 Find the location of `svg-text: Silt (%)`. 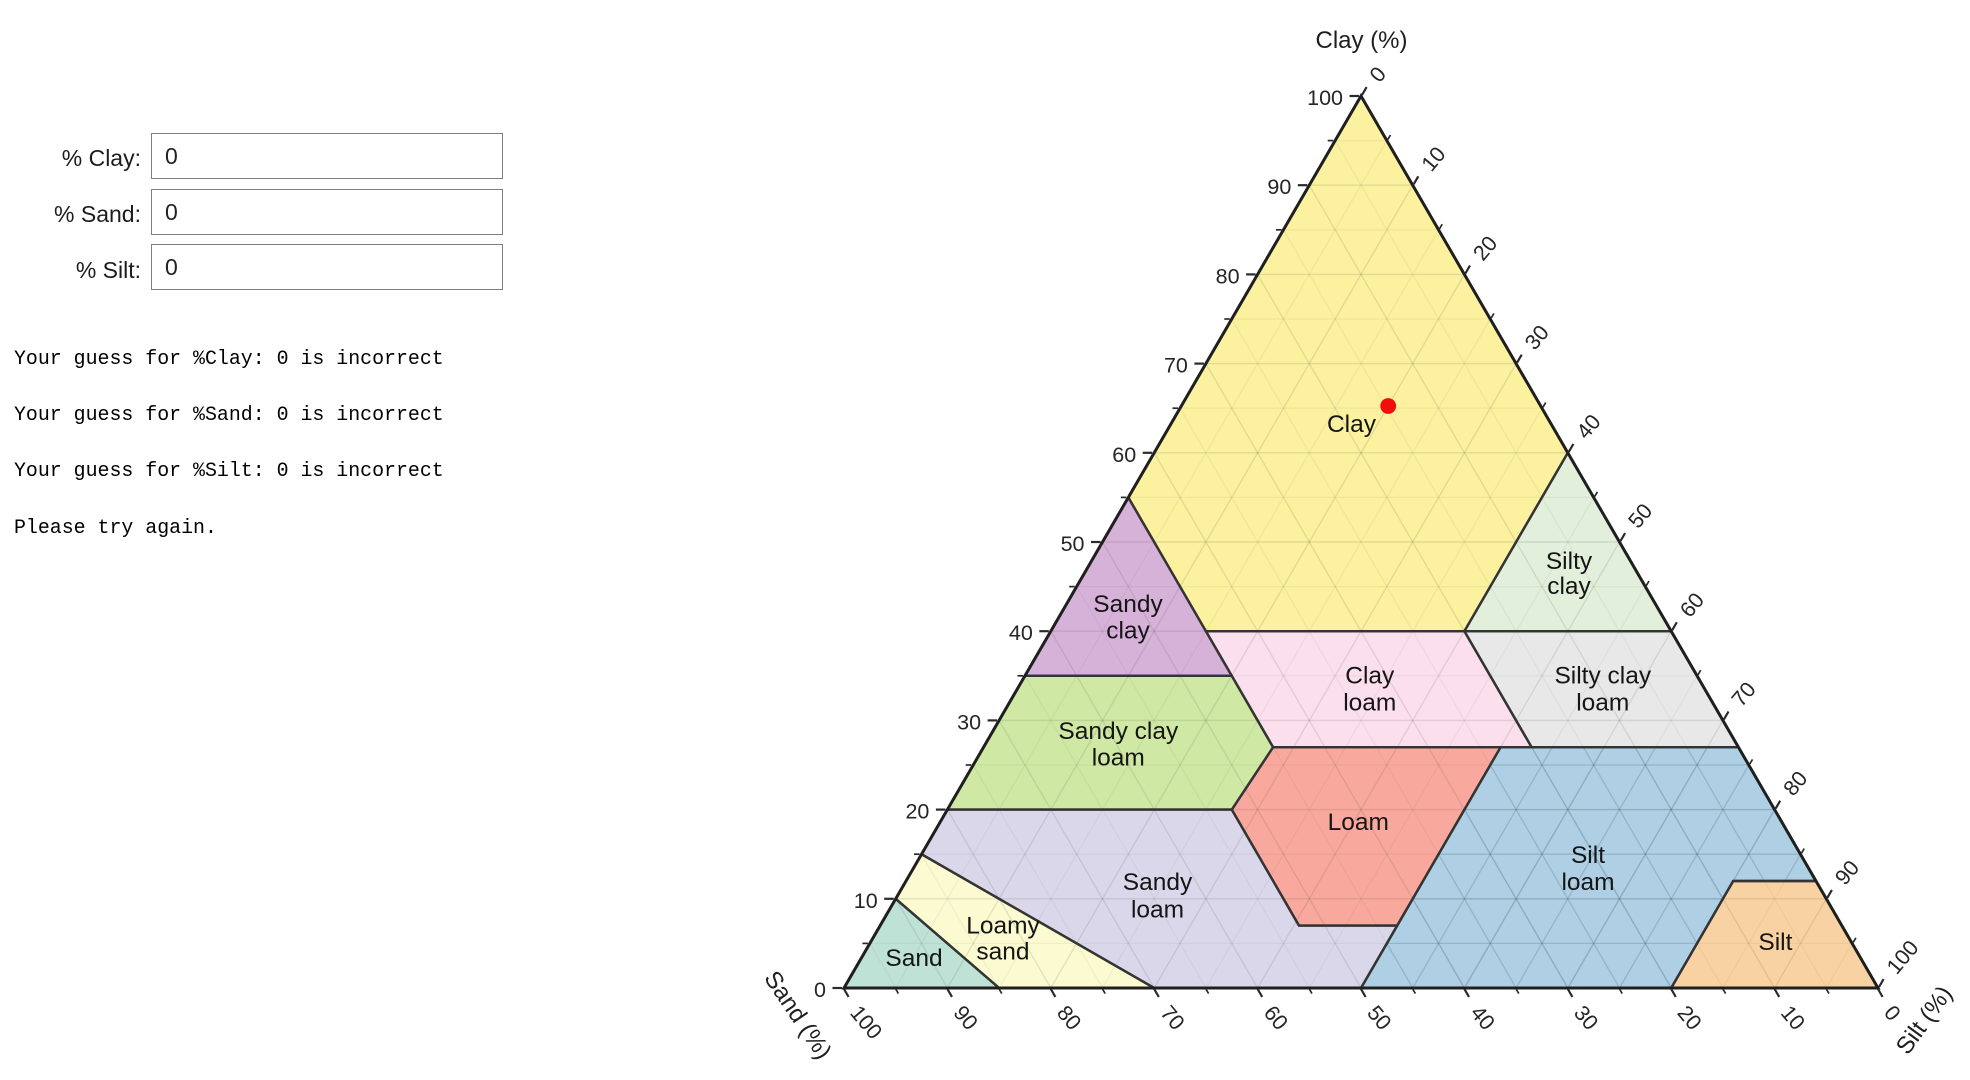

svg-text: Silt (%) is located at coordinates (1924, 1020).